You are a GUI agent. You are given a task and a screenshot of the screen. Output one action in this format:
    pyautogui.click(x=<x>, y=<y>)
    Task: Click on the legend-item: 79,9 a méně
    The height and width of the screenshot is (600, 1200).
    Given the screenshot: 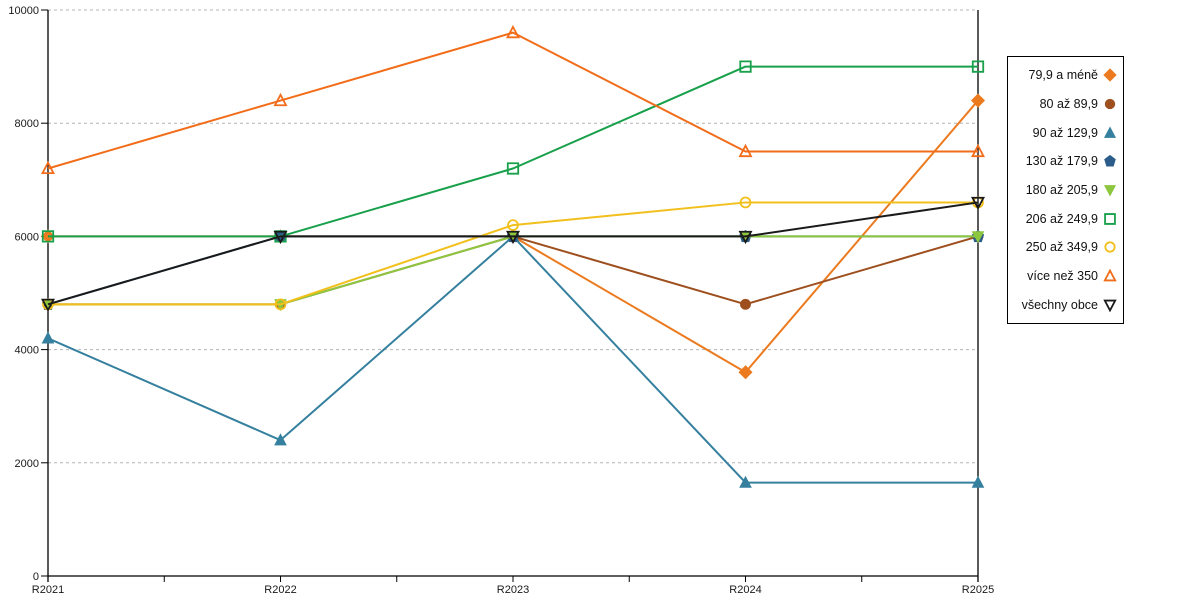 What is the action you would take?
    pyautogui.click(x=1065, y=75)
    